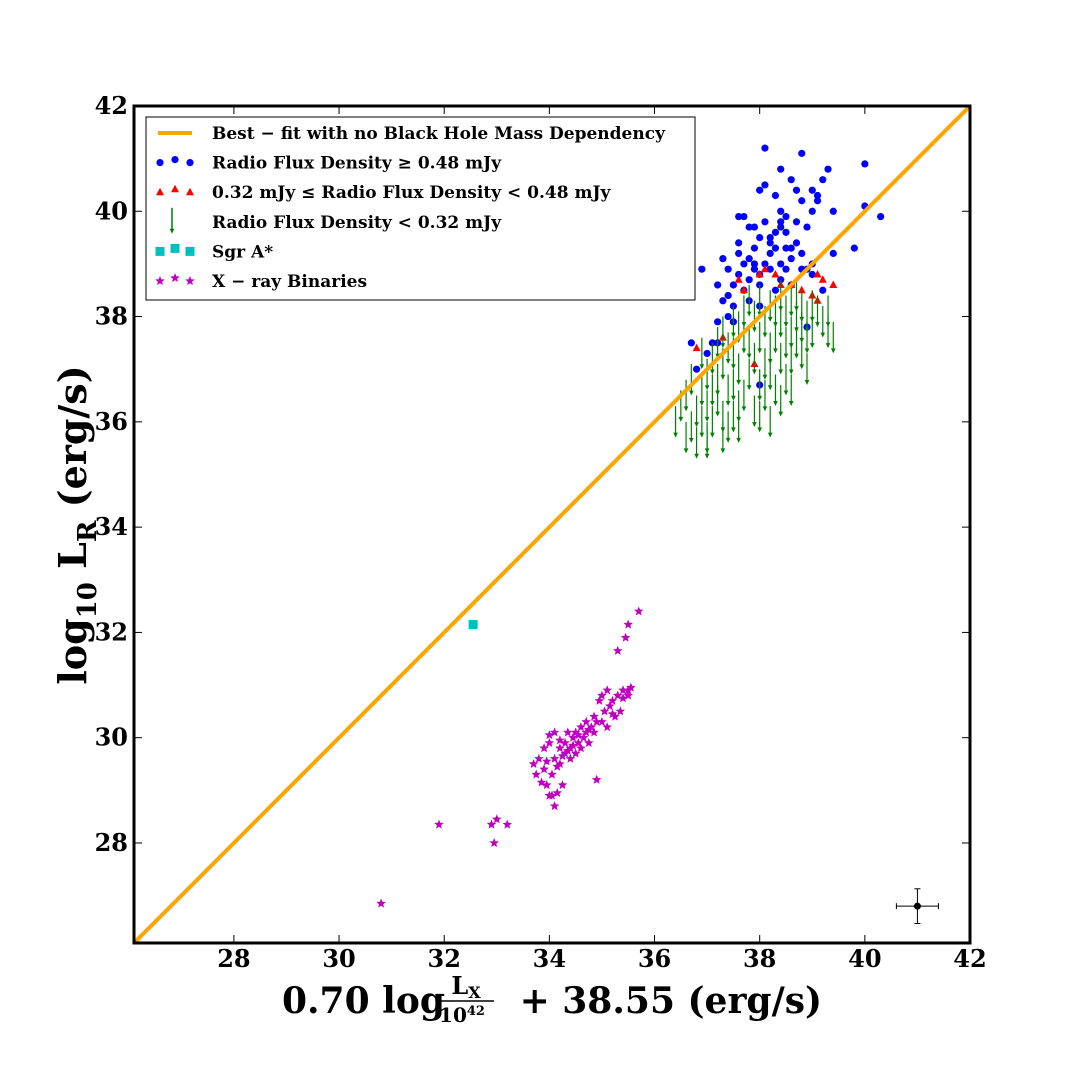 Image resolution: width=1080 pixels, height=1080 pixels. Describe the element at coordinates (329, 164) in the screenshot. I see `legend-entry-detected: Radio Flux Density ≥ 0.48 mJy` at that location.